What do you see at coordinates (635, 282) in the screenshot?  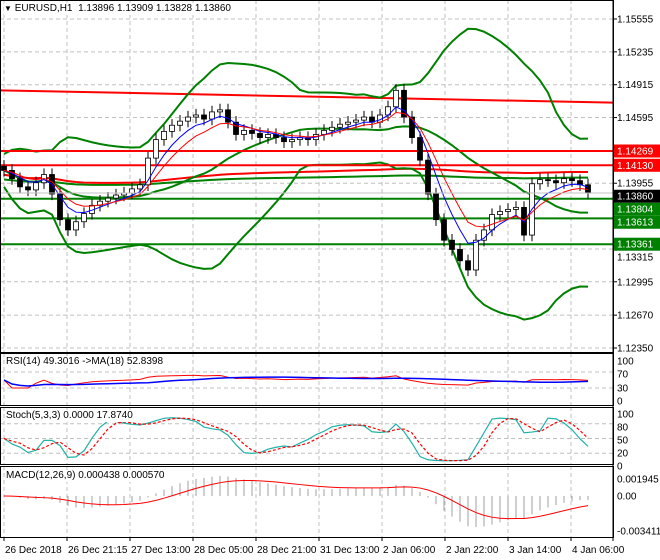 I see `price-tick-label: 1.12995` at bounding box center [635, 282].